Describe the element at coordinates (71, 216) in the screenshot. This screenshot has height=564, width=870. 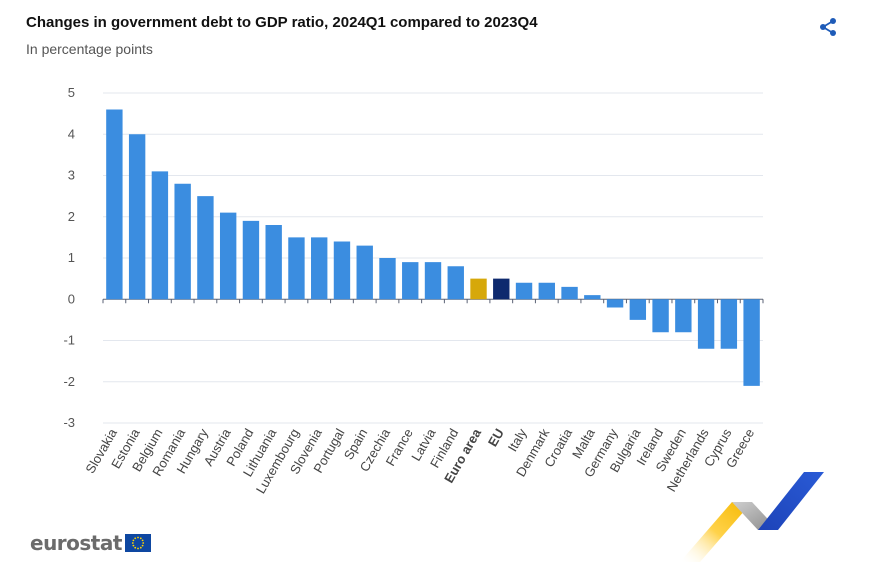
I see `y-tick-label: 2` at that location.